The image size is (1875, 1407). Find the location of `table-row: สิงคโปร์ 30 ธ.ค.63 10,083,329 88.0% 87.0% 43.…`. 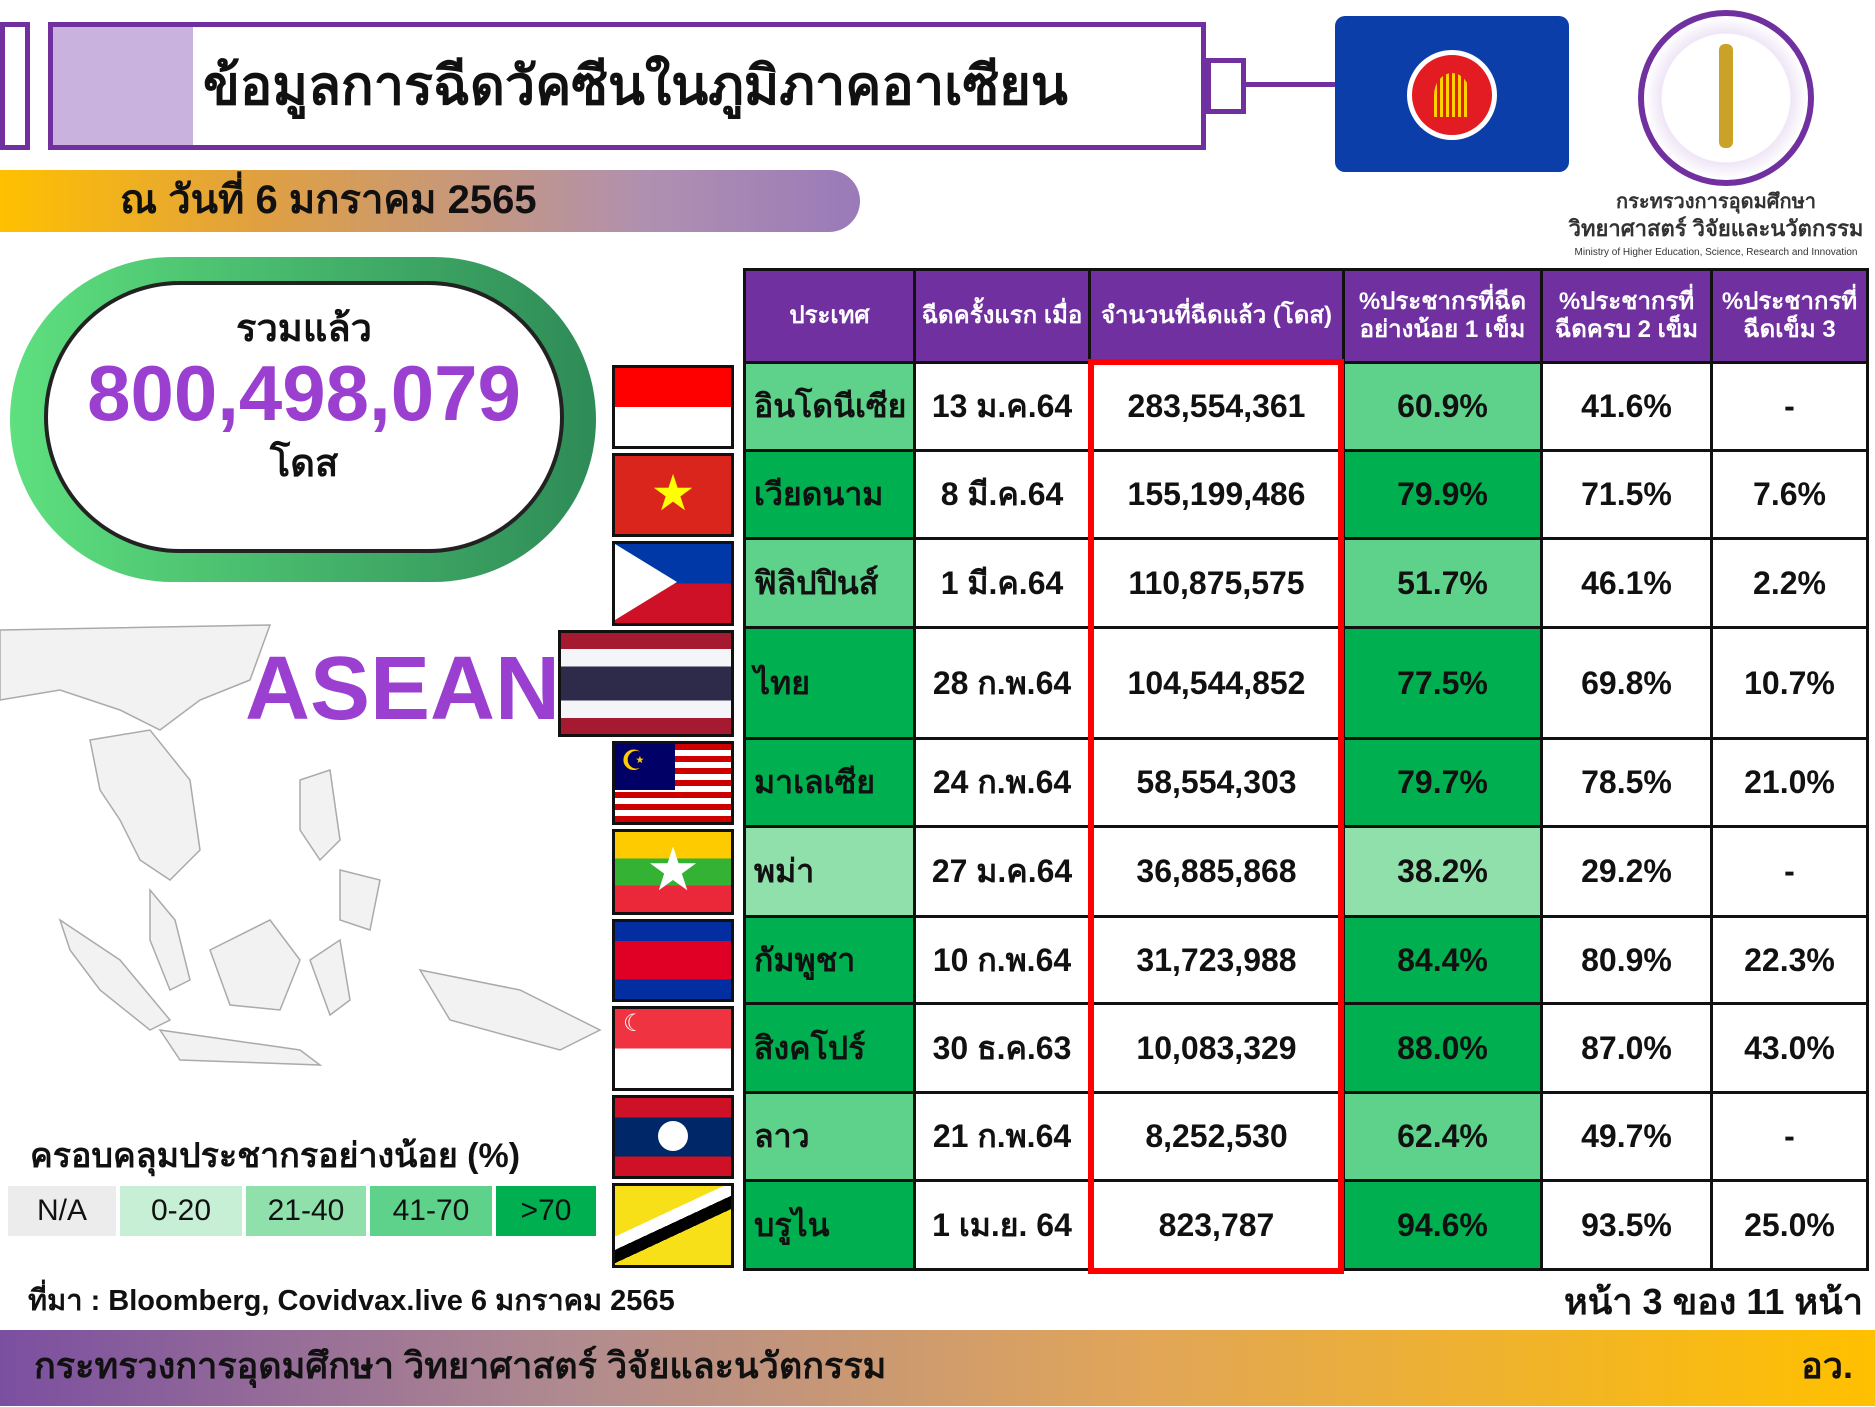

table-row: สิงคโปร์ 30 ธ.ค.63 10,083,329 88.0% 87.0% 43.… is located at coordinates (1306, 1048).